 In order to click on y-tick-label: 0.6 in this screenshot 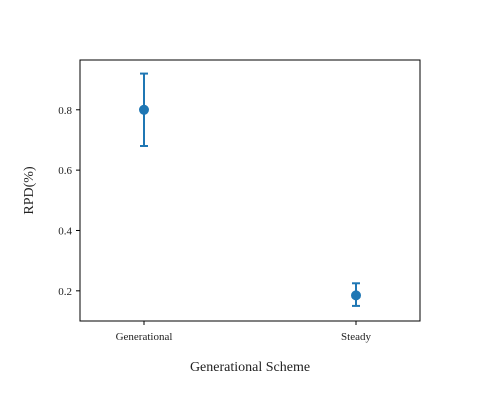, I will do `click(65, 171)`.